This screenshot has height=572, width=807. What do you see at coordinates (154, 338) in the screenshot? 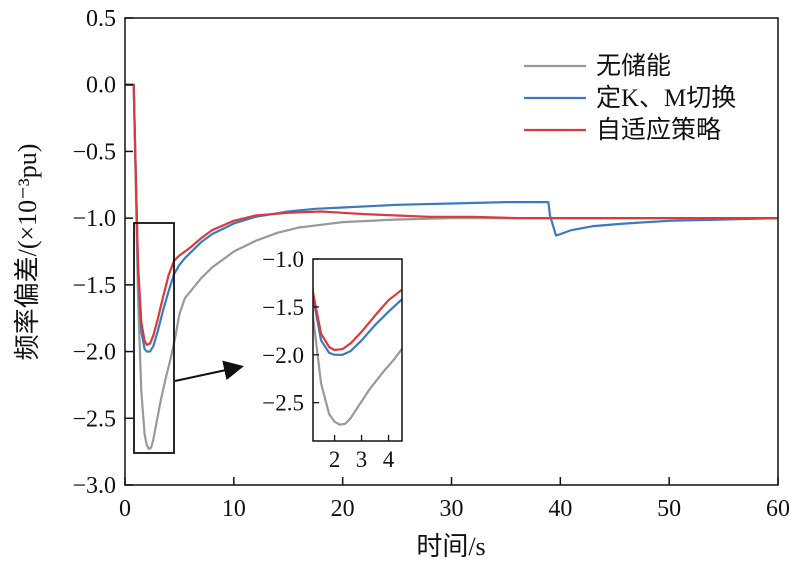
I see `zoom-box` at bounding box center [154, 338].